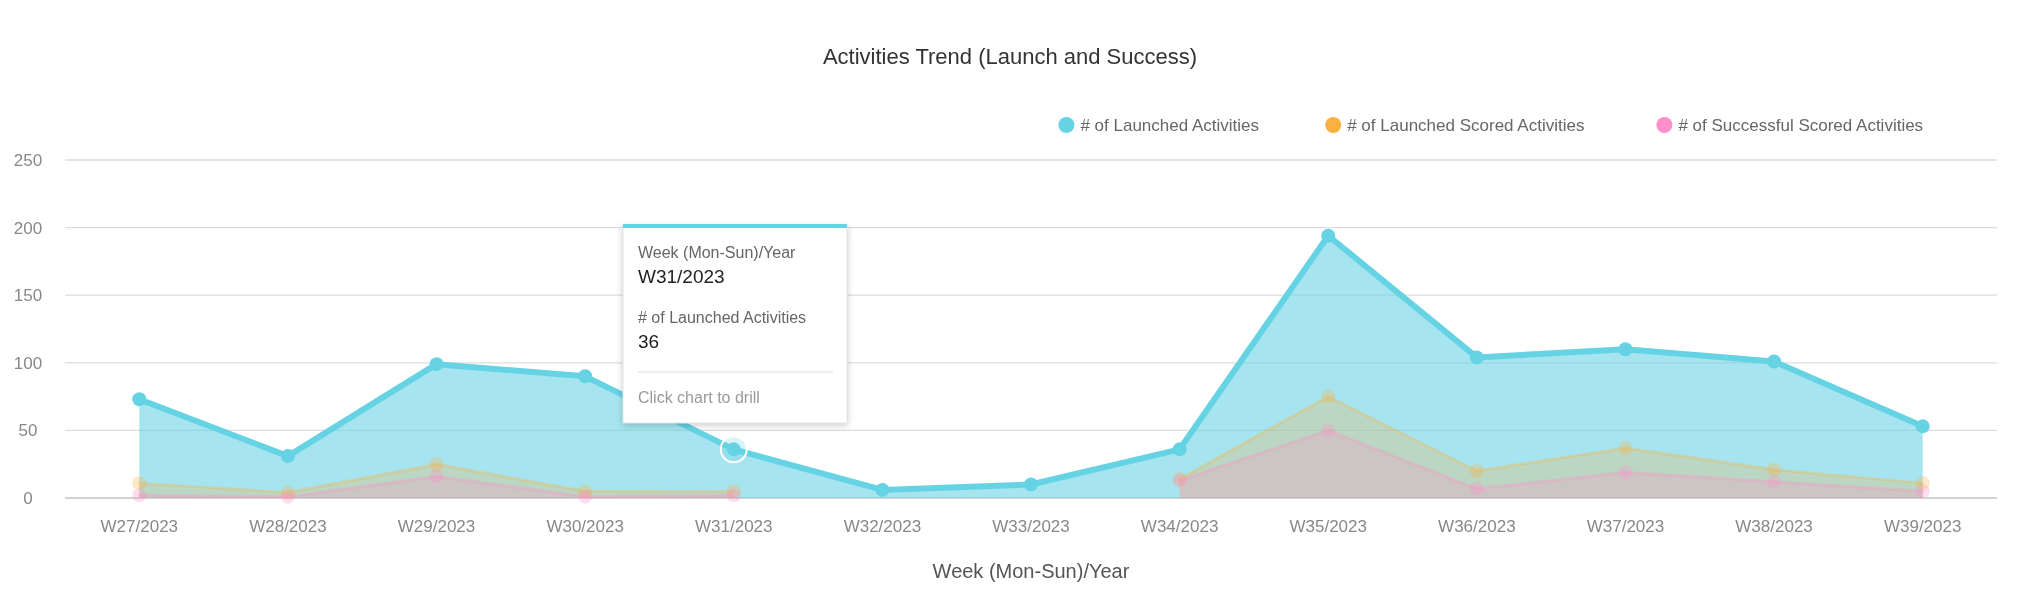  Describe the element at coordinates (1170, 125) in the screenshot. I see `legend-label: # of Launched Activities` at that location.